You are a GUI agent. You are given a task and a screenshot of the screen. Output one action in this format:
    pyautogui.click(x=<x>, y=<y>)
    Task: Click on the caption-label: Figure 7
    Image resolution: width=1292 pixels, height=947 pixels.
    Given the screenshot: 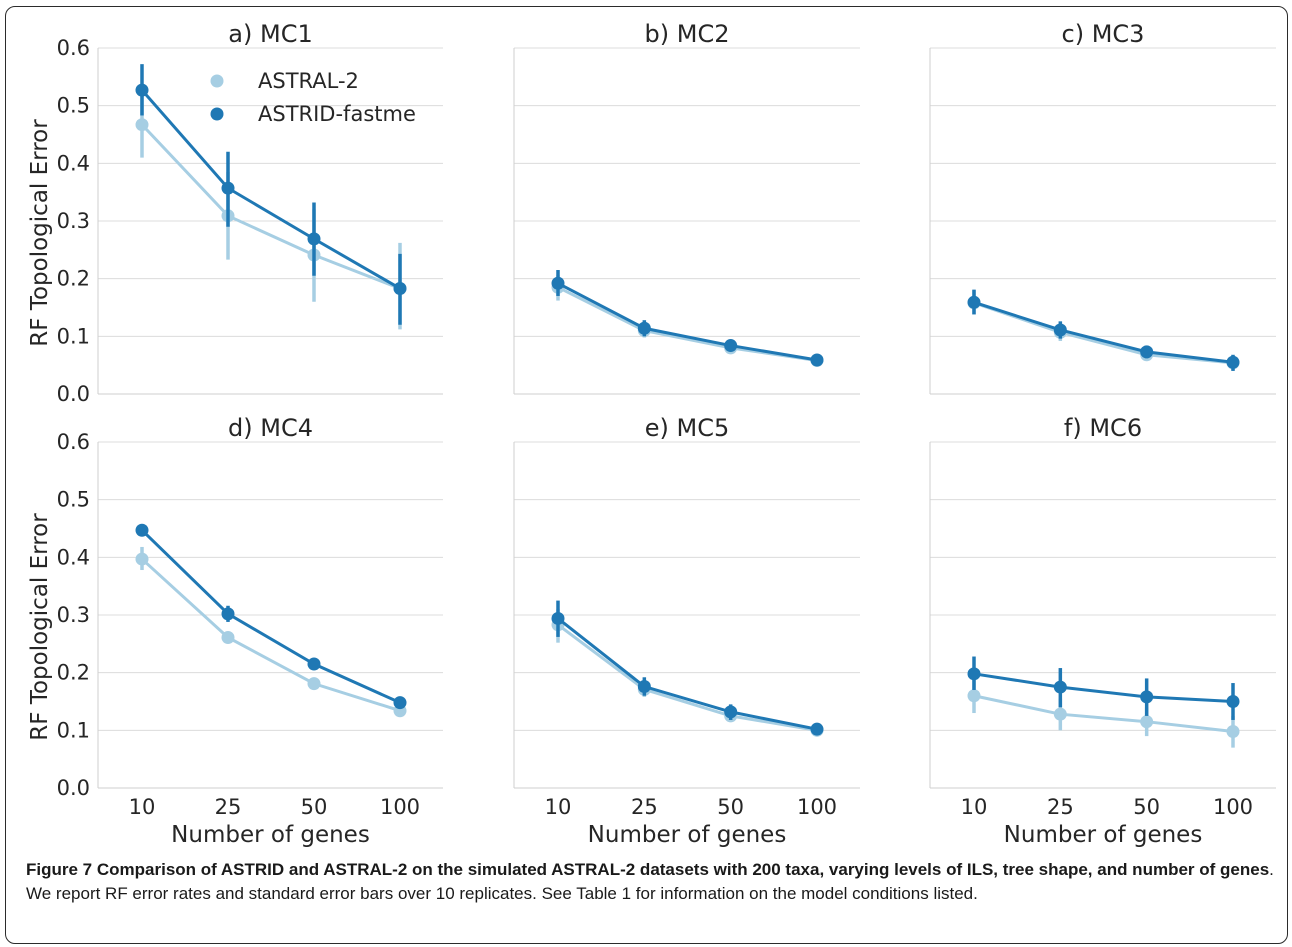 What is the action you would take?
    pyautogui.click(x=59, y=869)
    